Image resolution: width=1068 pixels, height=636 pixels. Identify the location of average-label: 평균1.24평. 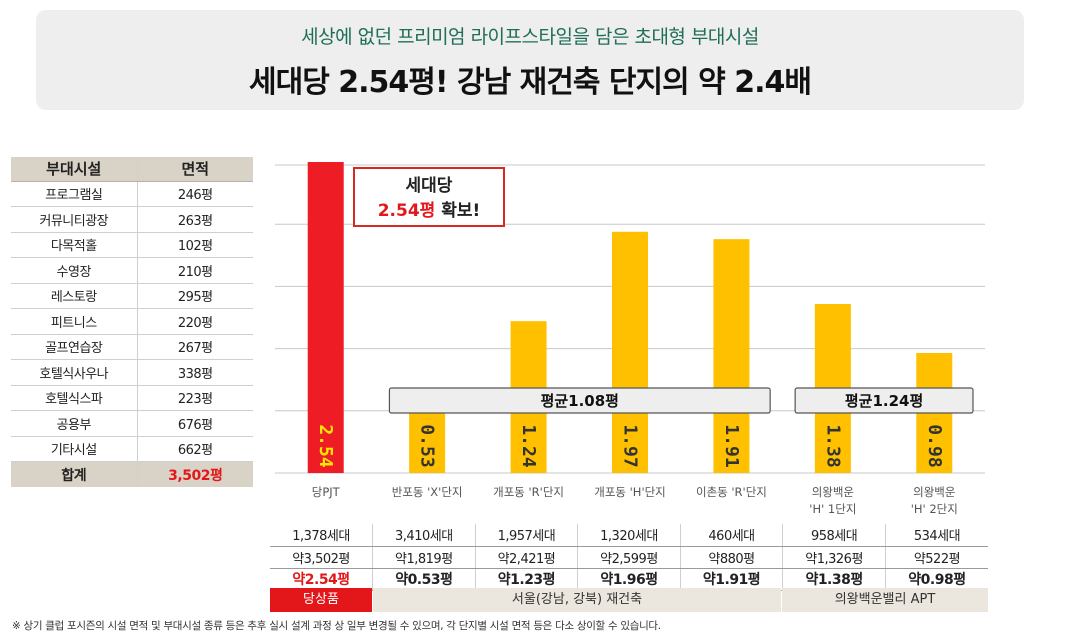
(884, 401).